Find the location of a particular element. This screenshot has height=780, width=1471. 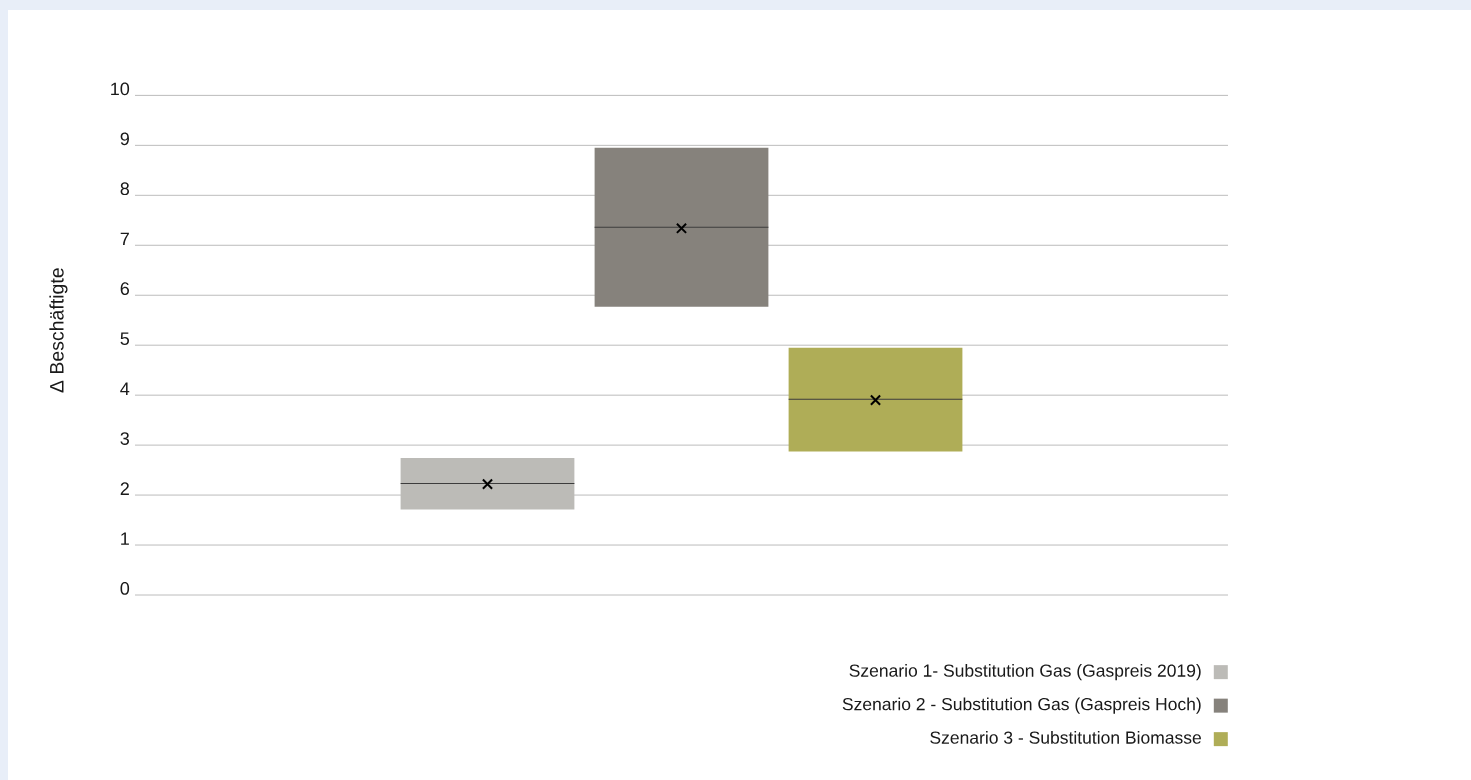

legend-label: Szenario 2 - Substitution Gas (Gaspreis Hoch) is located at coordinates (1021, 705).